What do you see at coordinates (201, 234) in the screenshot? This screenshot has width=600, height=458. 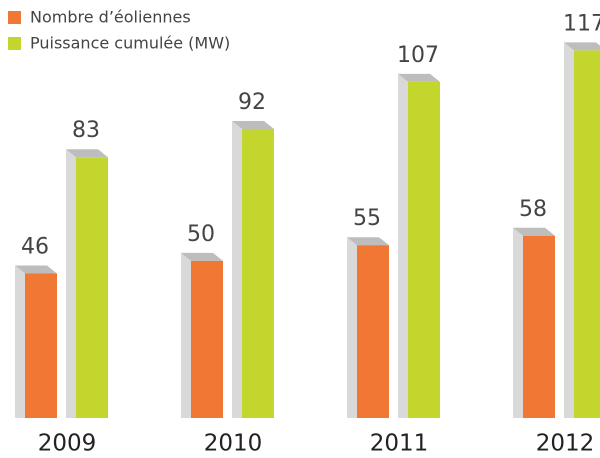 I see `value-label: 50` at bounding box center [201, 234].